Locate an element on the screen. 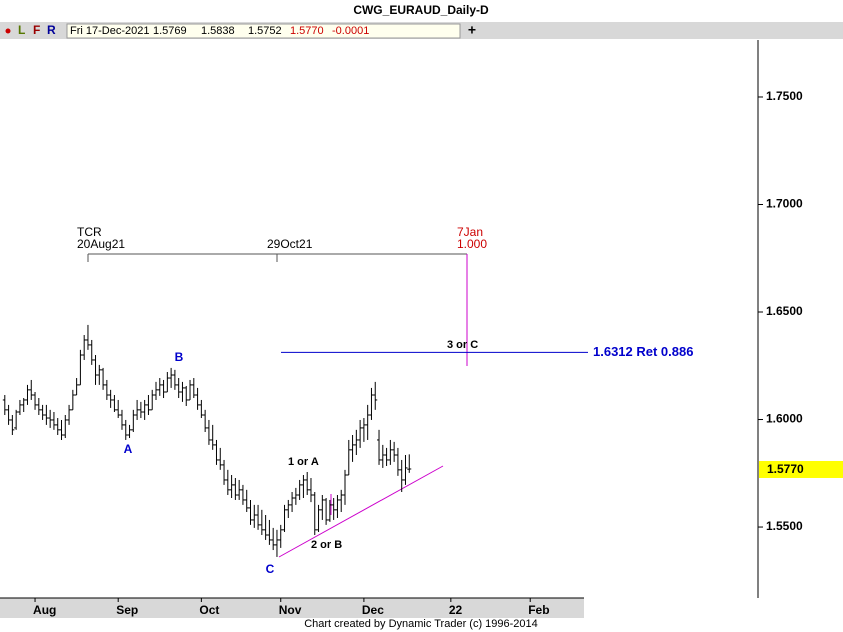  wave-label: 1 or A is located at coordinates (303, 462).